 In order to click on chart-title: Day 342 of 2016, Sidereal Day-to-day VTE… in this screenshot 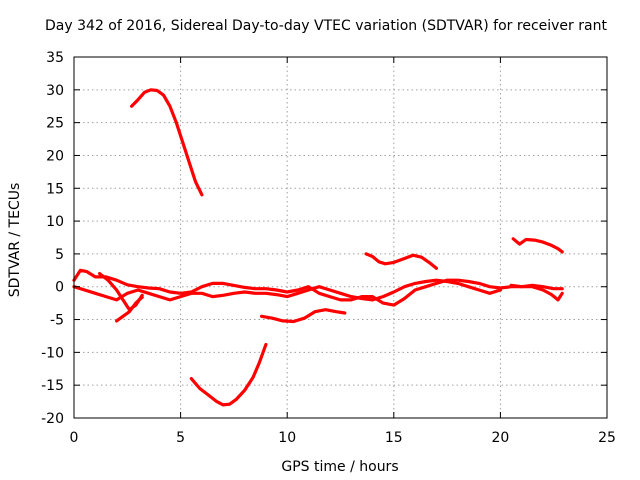, I will do `click(326, 26)`.